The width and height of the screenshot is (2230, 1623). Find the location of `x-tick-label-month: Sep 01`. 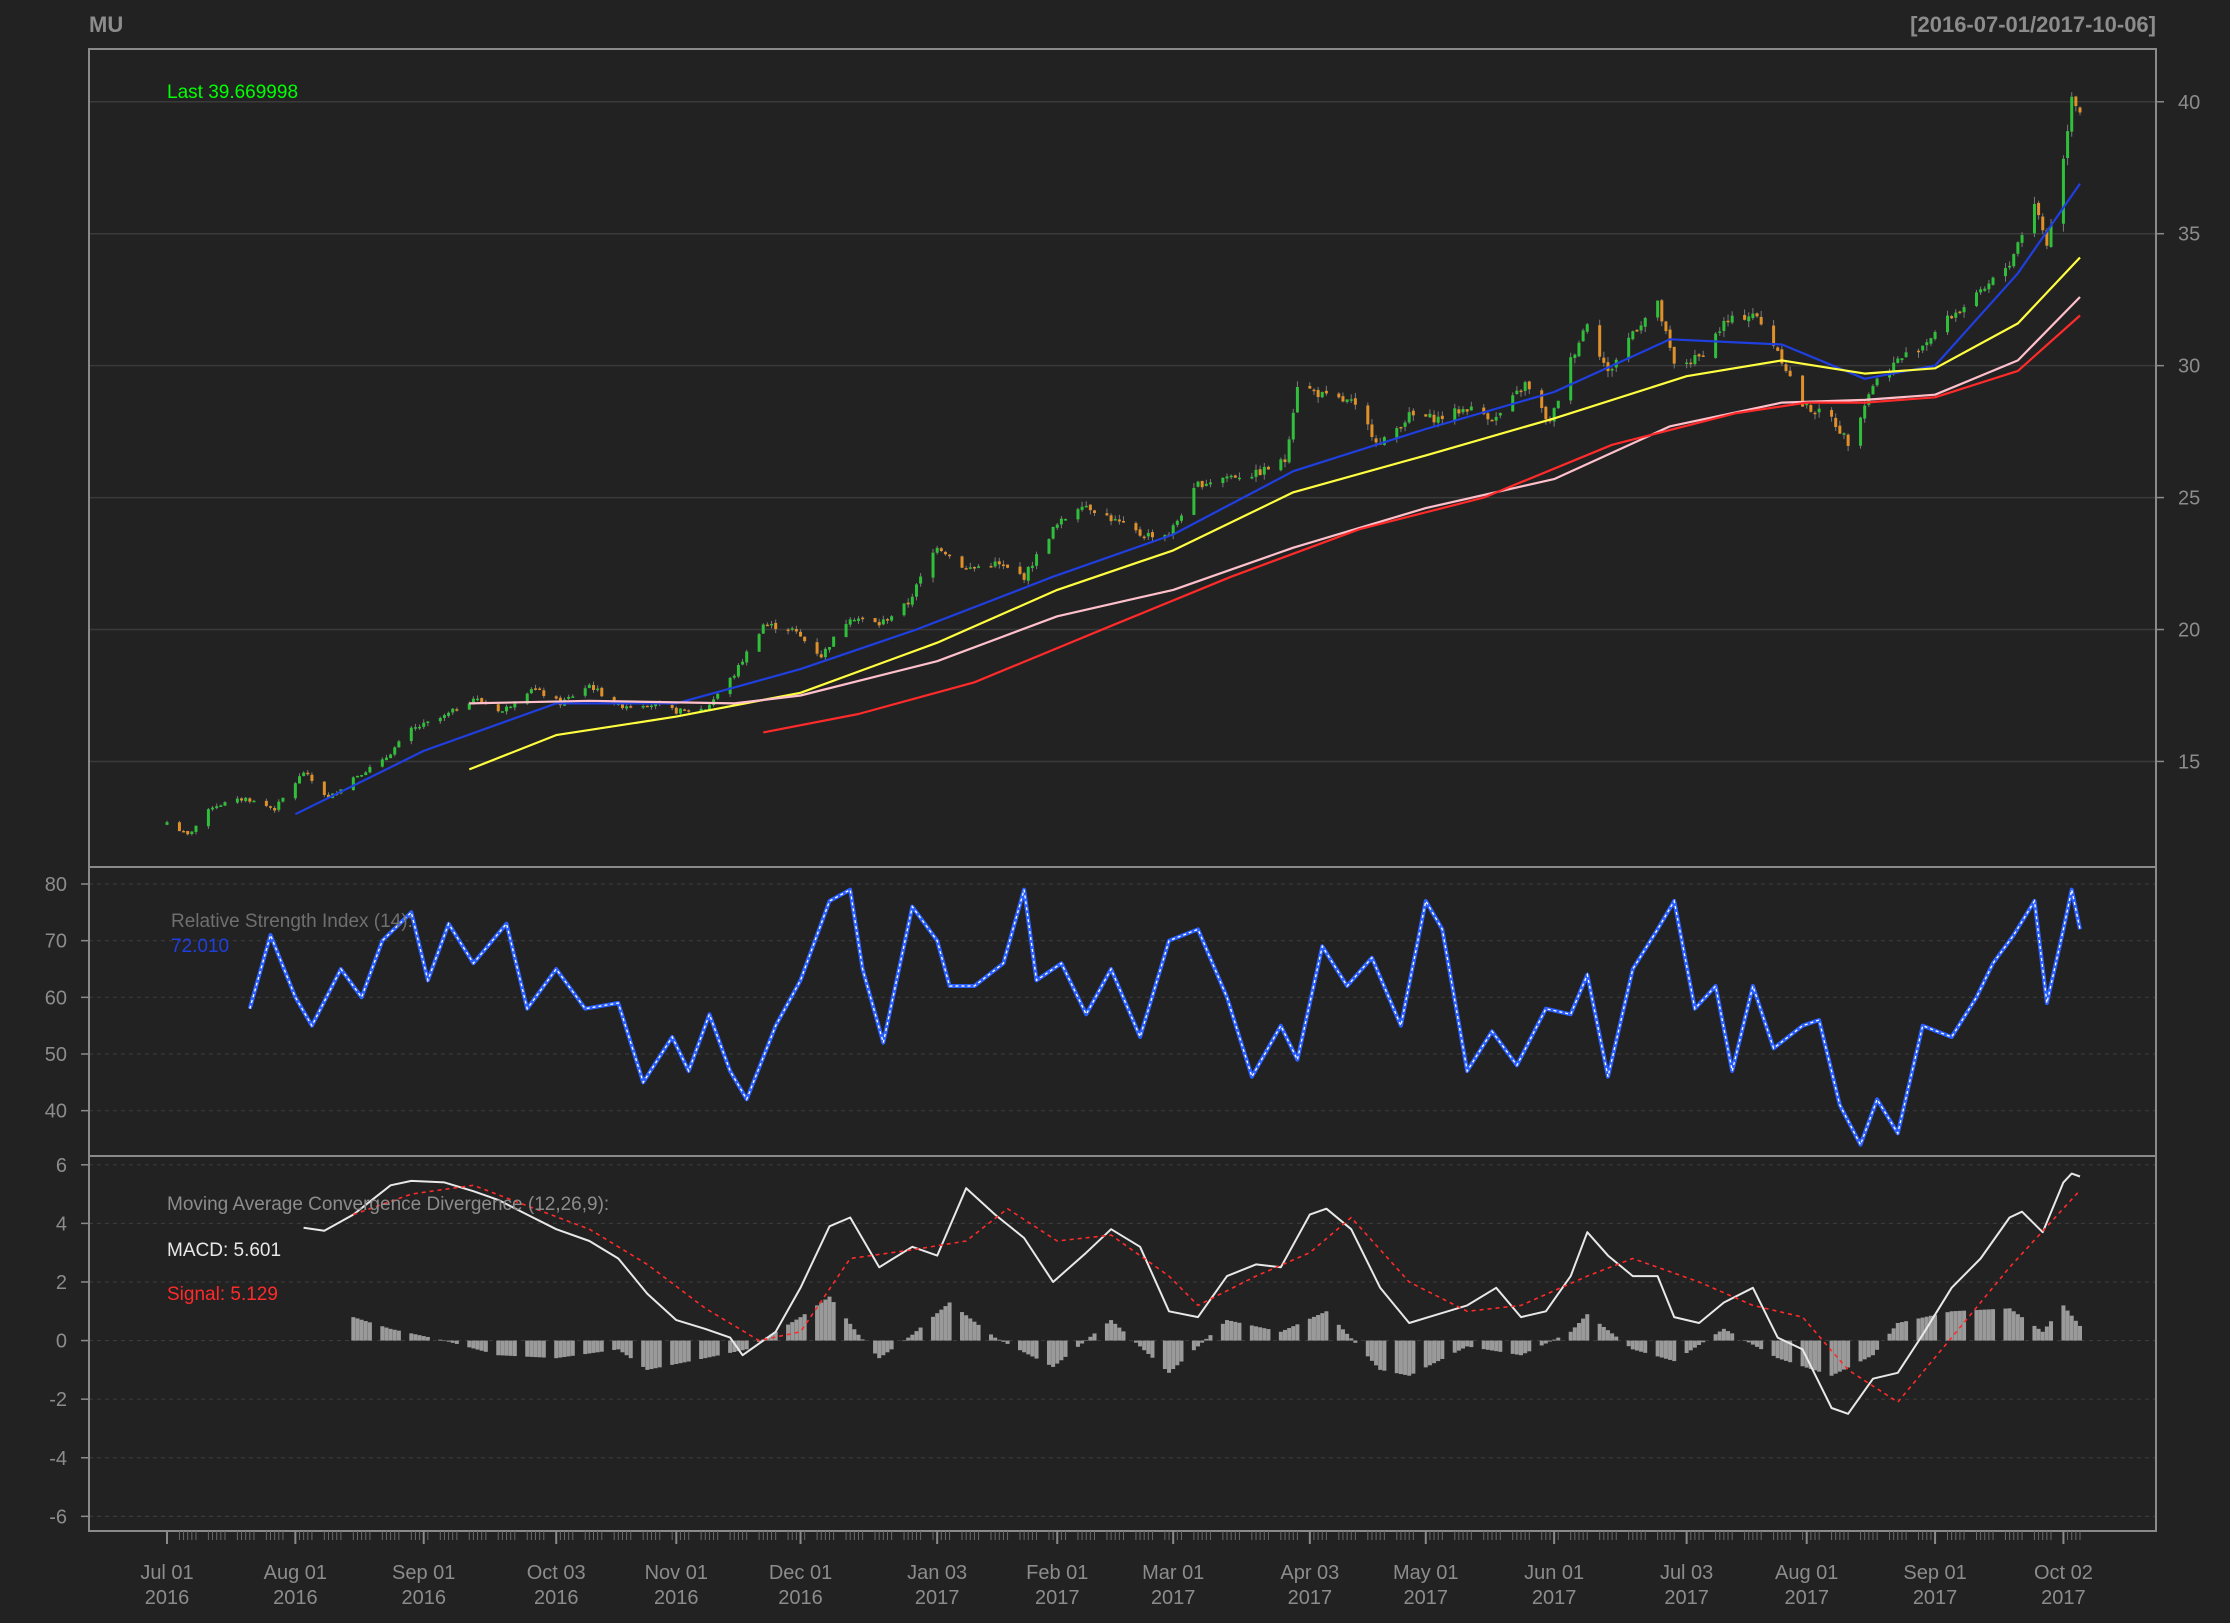

x-tick-label-month: Sep 01 is located at coordinates (1934, 1573).